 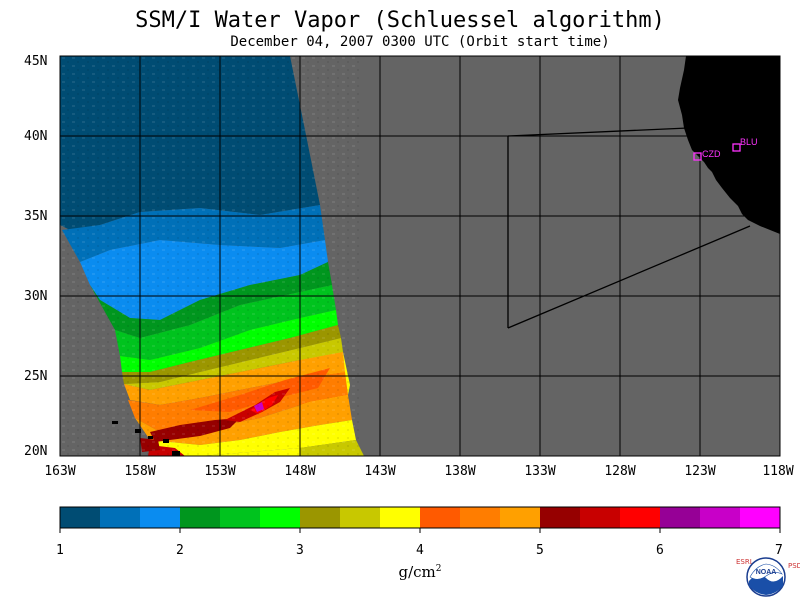 I want to click on noaa-logo: ESRL PSD NOAA, so click(x=768, y=577).